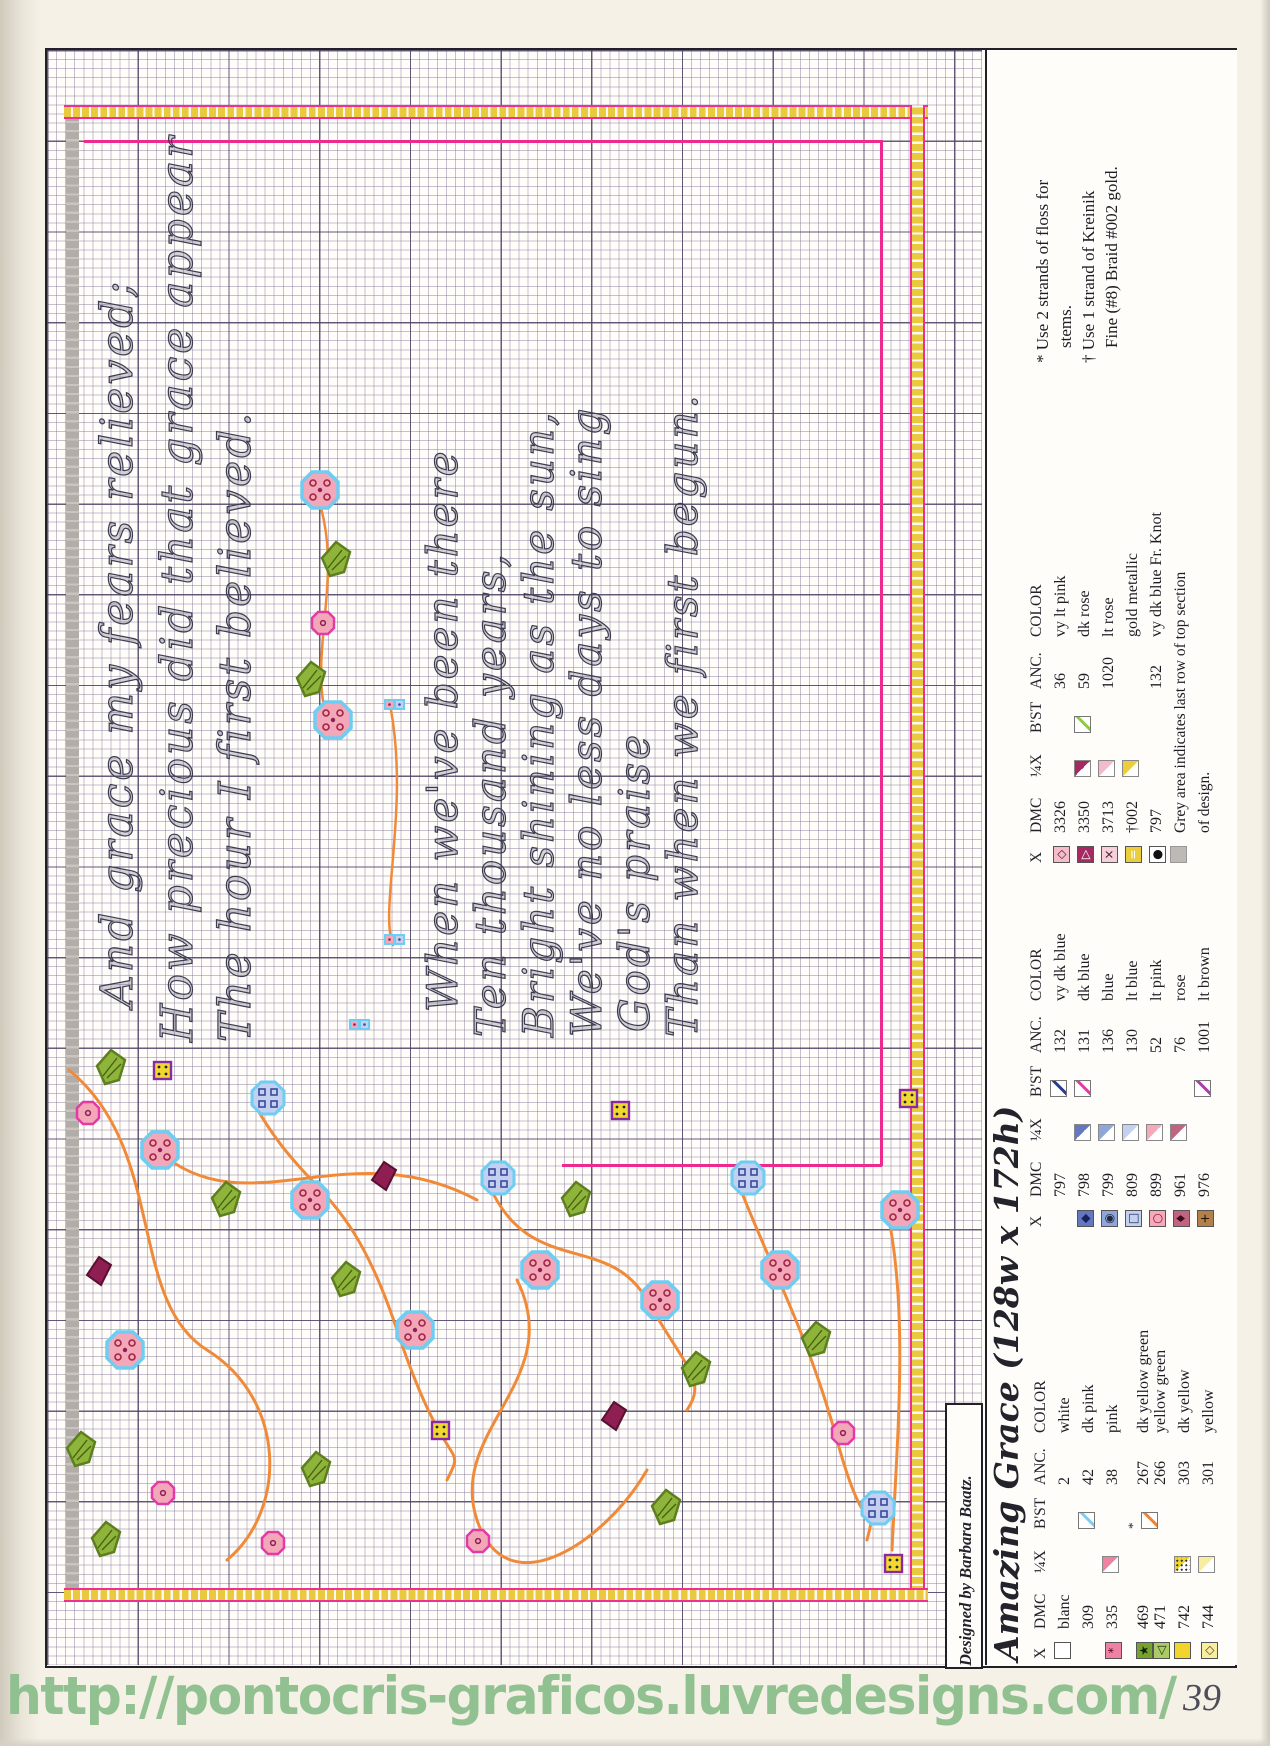 This screenshot has height=1746, width=1270. Describe the element at coordinates (1084, 817) in the screenshot. I see `key-dmc: 3350` at that location.